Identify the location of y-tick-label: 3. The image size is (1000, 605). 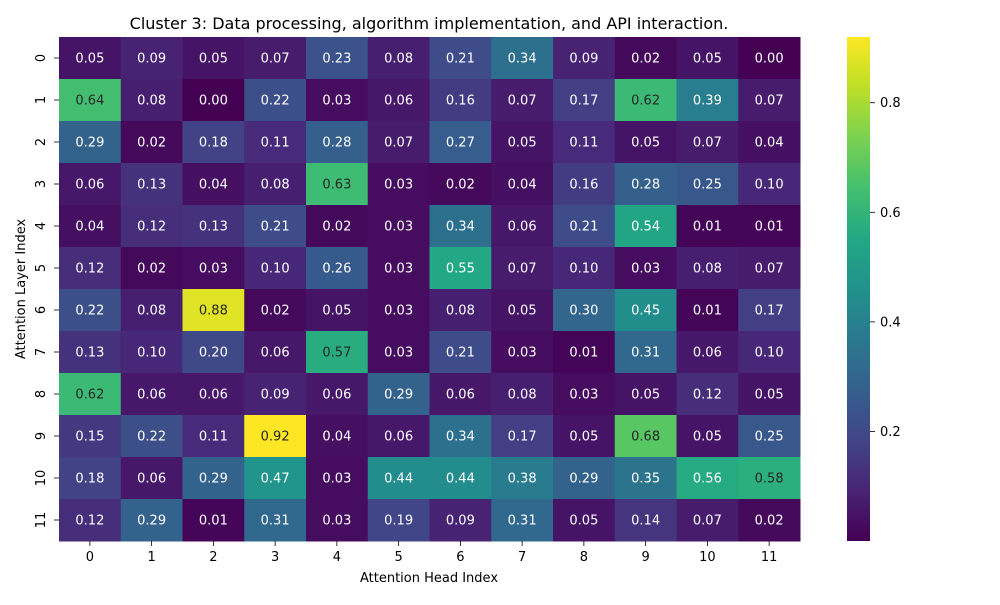
(41, 184).